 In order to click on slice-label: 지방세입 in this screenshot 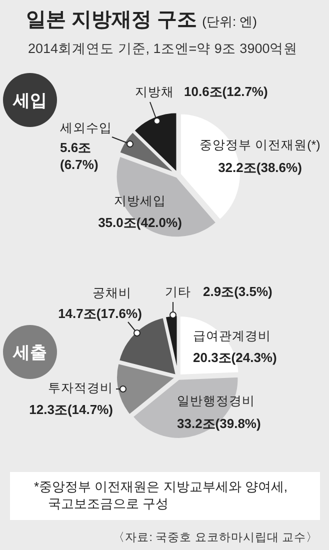, I will do `click(140, 201)`.